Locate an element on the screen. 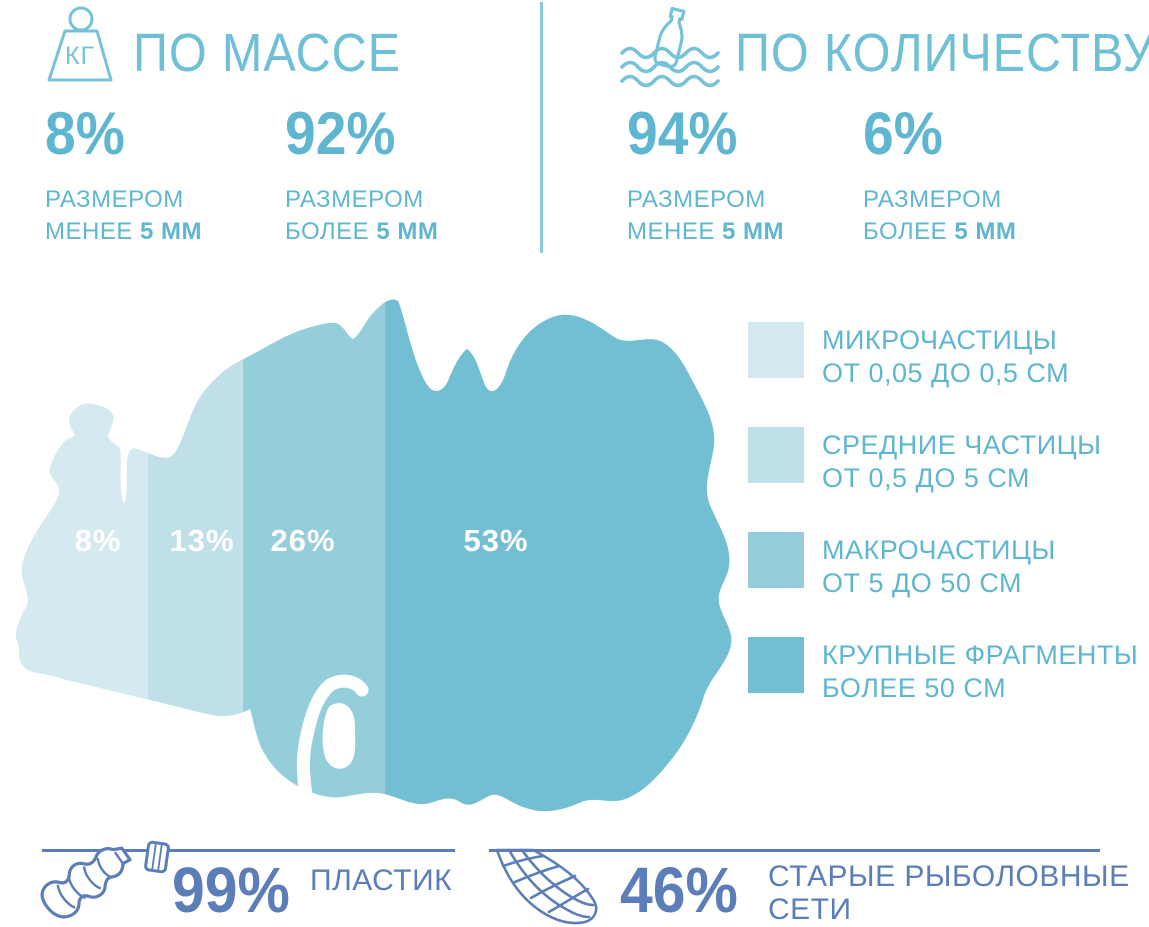 The image size is (1149, 927). map-lagoon-channel is located at coordinates (332, 745).